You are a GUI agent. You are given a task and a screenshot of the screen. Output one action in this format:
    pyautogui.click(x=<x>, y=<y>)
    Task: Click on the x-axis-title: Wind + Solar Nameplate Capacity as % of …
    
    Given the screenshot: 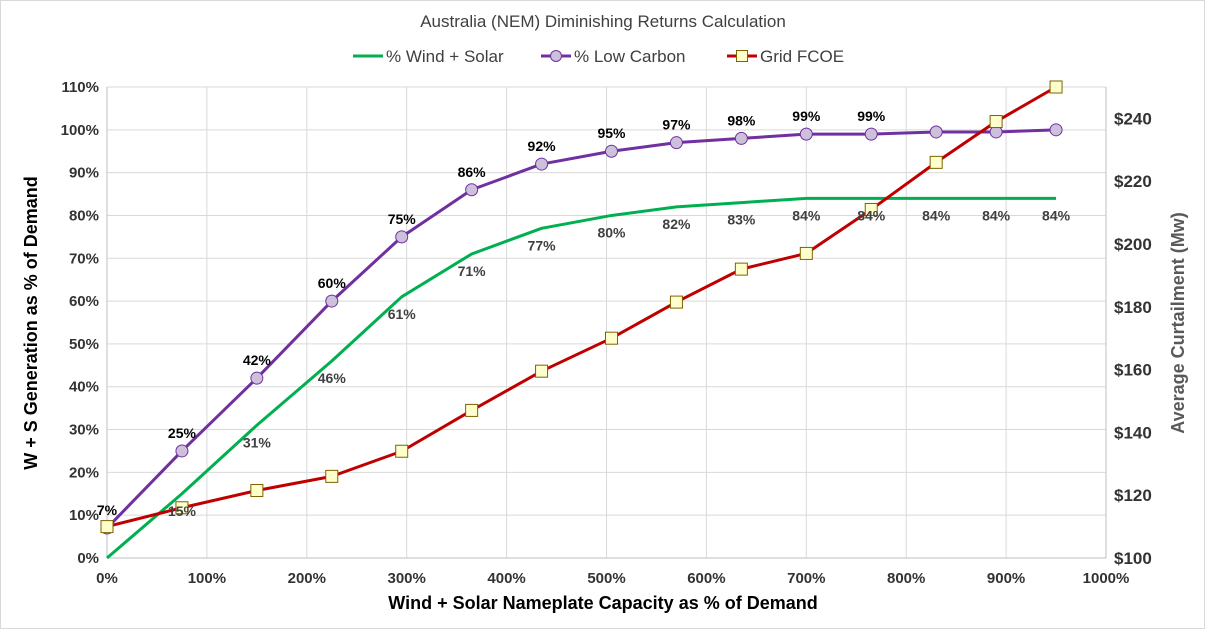 What is the action you would take?
    pyautogui.click(x=602, y=603)
    